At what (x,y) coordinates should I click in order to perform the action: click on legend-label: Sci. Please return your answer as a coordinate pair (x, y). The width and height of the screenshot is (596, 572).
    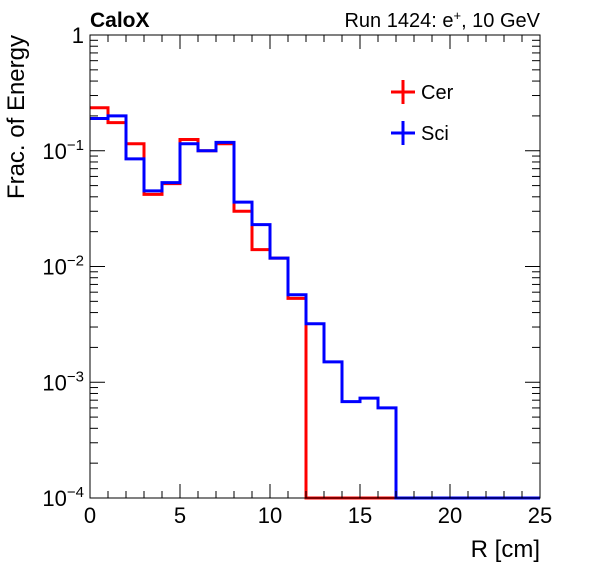
    Looking at the image, I should click on (435, 134).